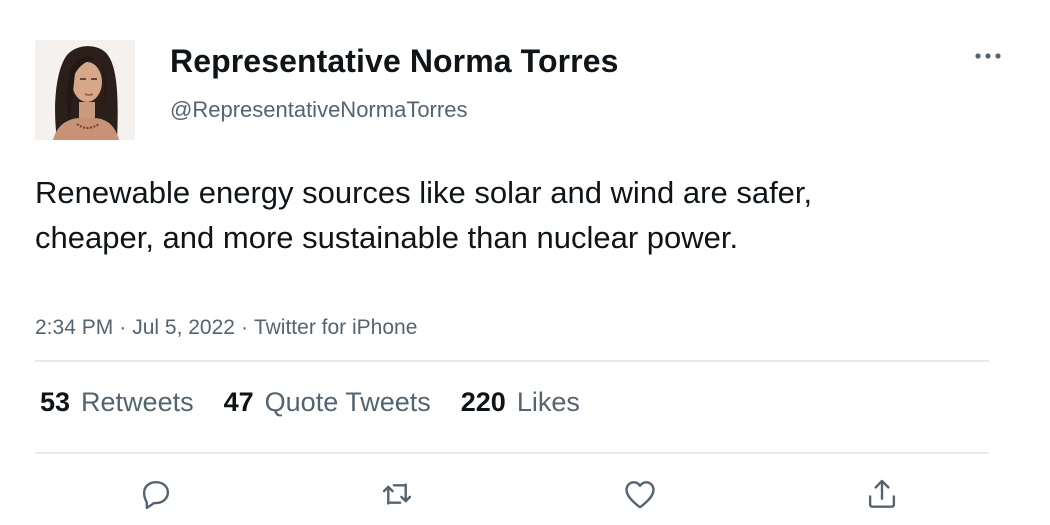  I want to click on reply-button, so click(156, 494).